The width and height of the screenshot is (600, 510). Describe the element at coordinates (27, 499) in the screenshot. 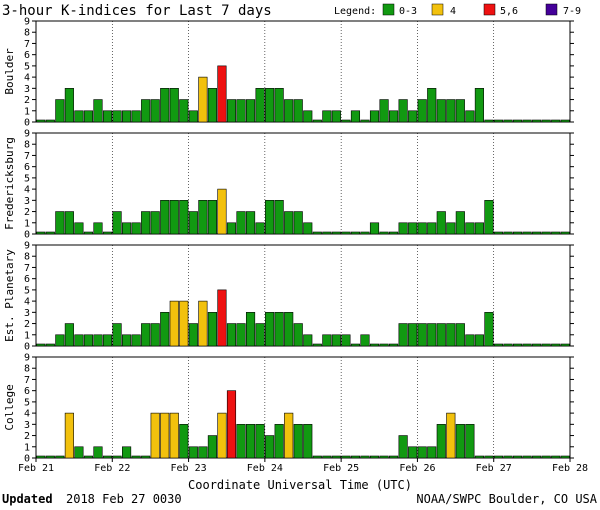

I see `updated-label: Updated` at that location.